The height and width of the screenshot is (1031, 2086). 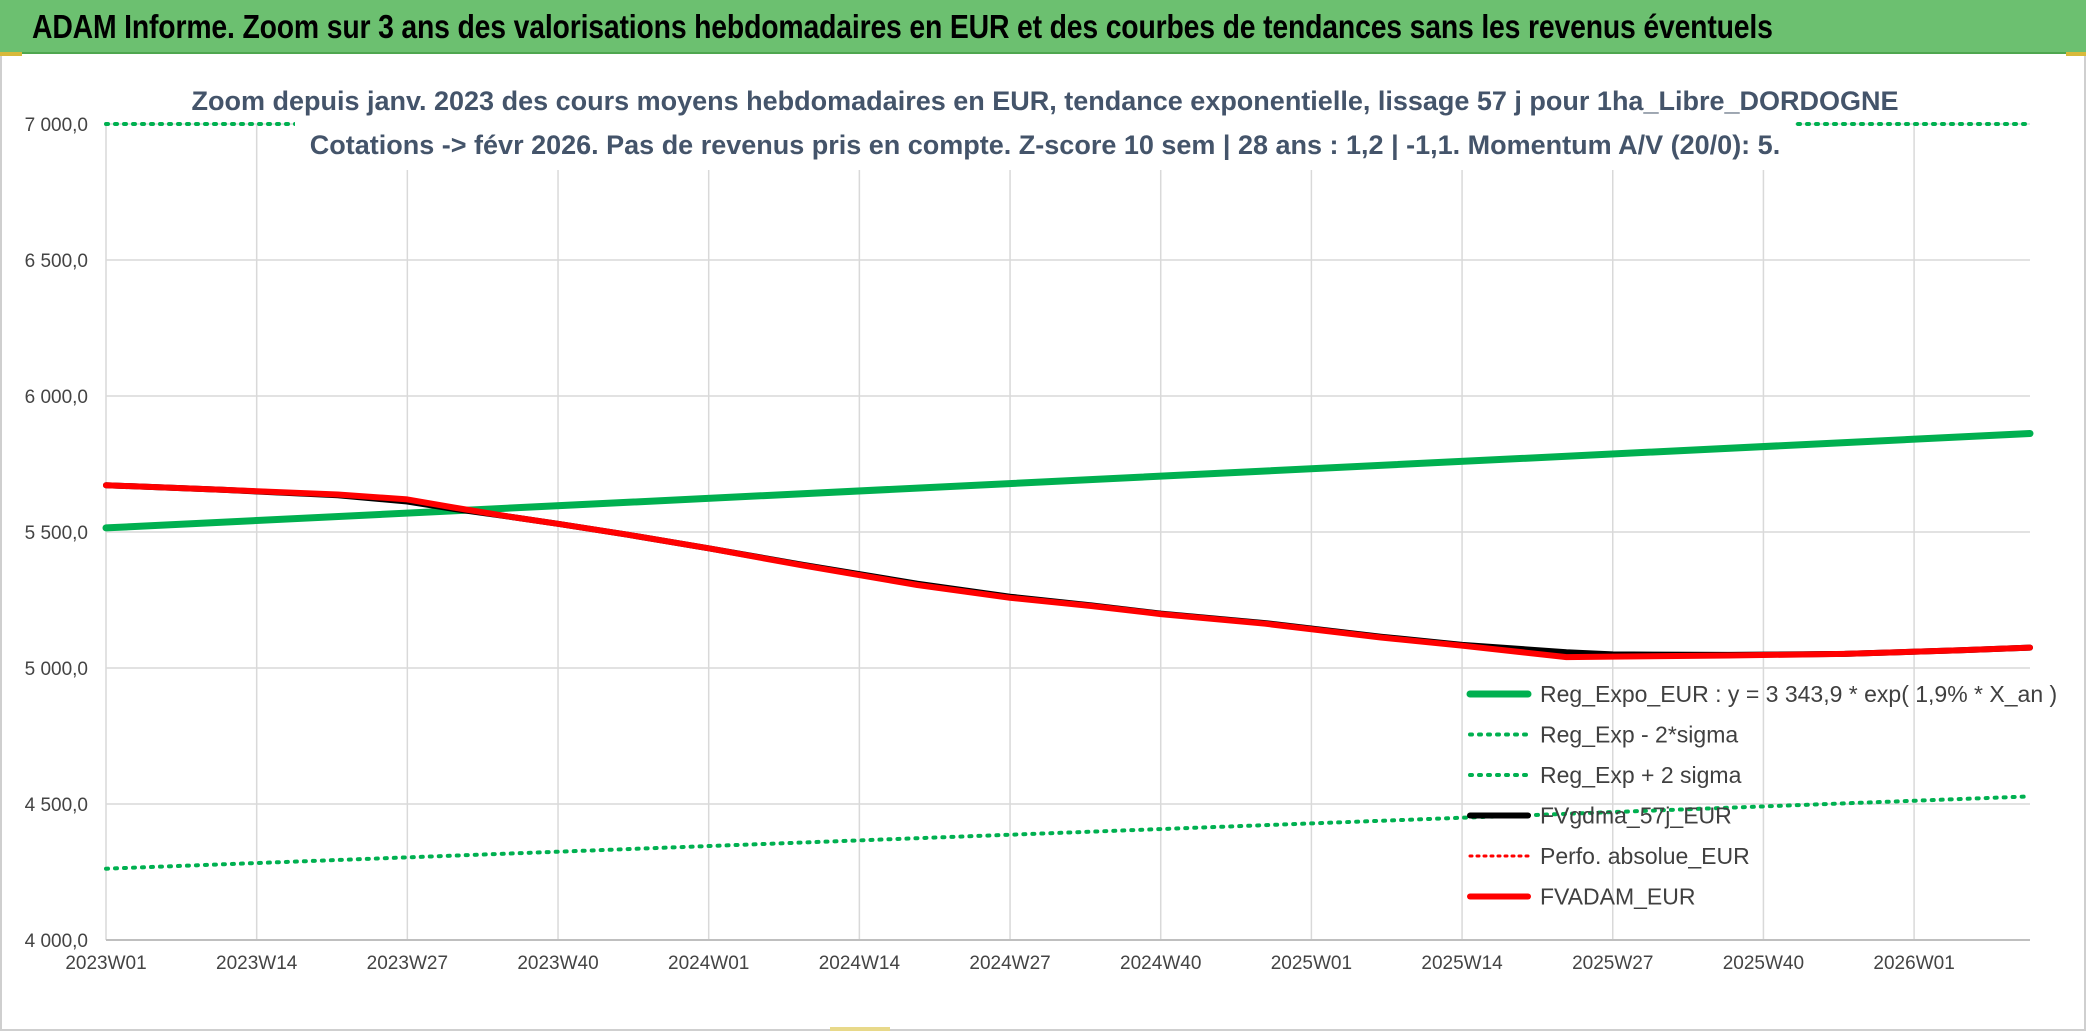 I want to click on title-background, so click(x=1045, y=123).